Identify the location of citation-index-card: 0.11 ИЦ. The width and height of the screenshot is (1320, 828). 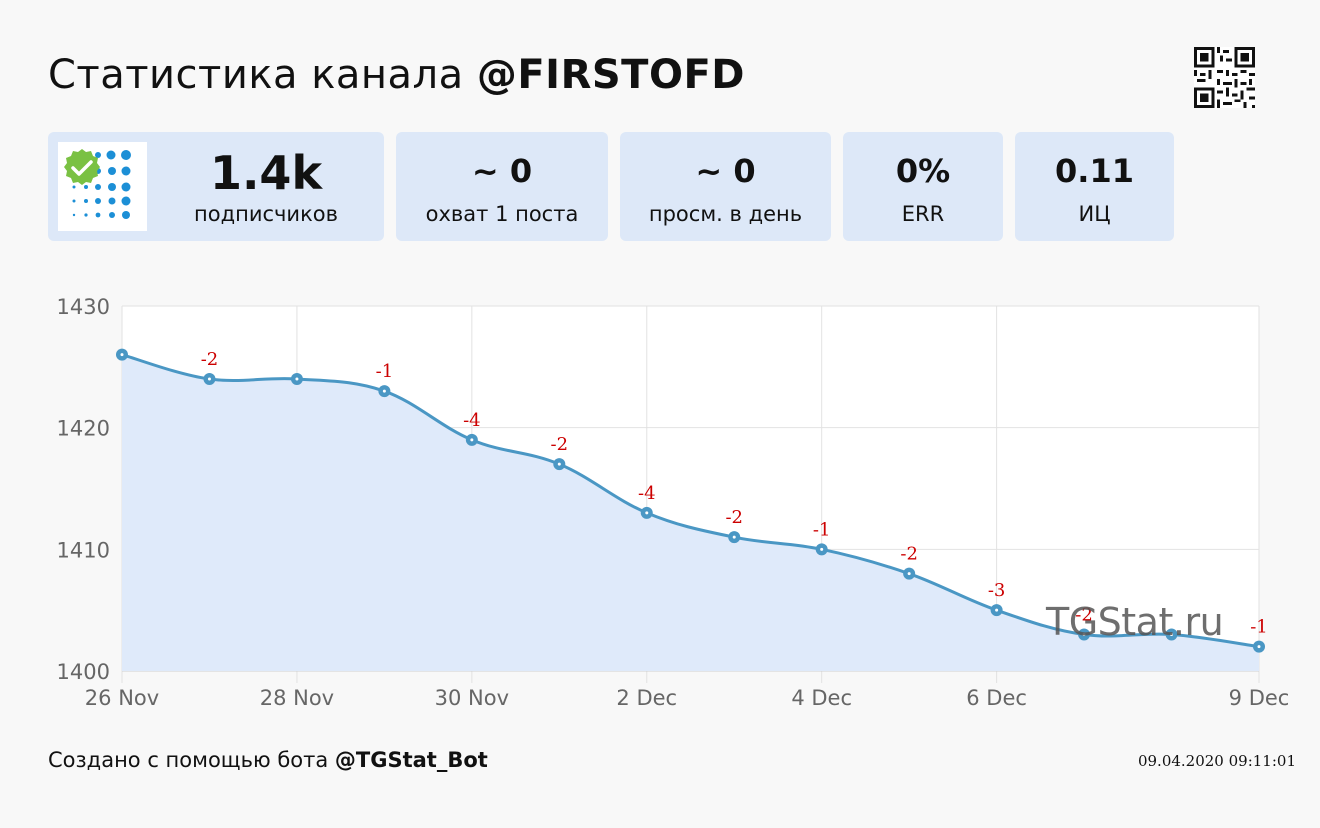
(1094, 186).